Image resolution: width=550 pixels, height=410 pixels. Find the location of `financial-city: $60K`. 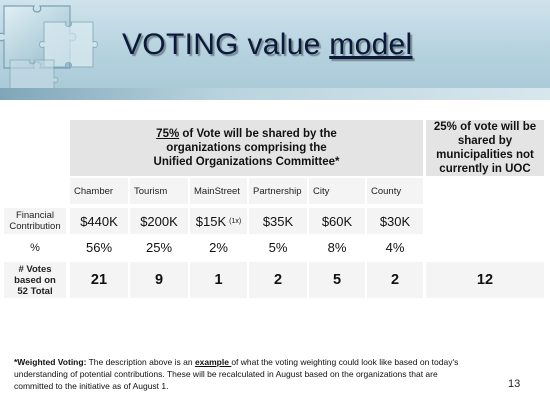

financial-city: $60K is located at coordinates (337, 221).